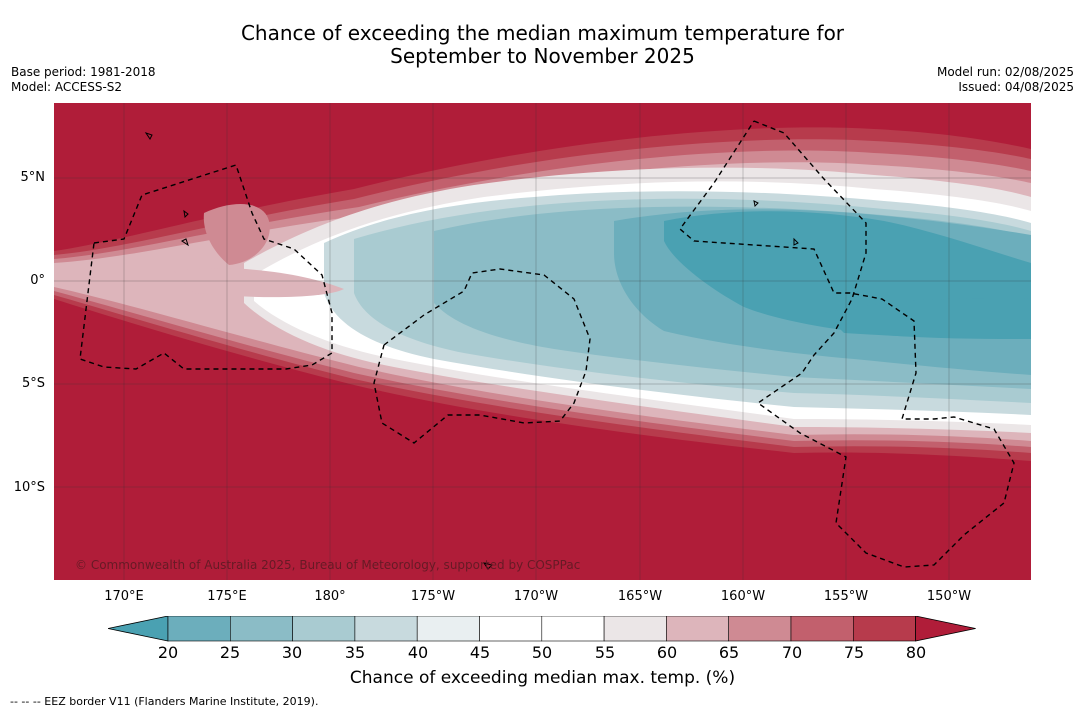 This screenshot has height=713, width=1085. Describe the element at coordinates (487, 566) in the screenshot. I see `island-f` at that location.